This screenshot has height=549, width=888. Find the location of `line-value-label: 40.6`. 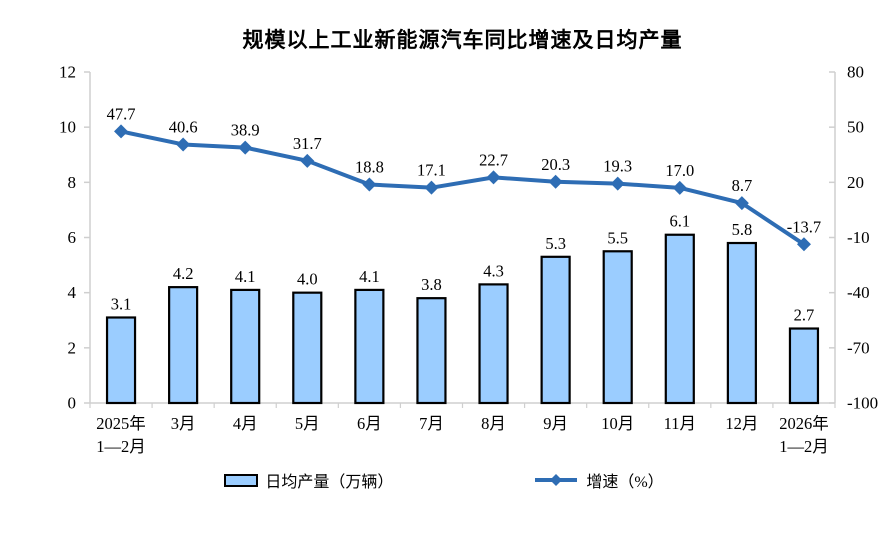

line-value-label: 40.6 is located at coordinates (183, 126).